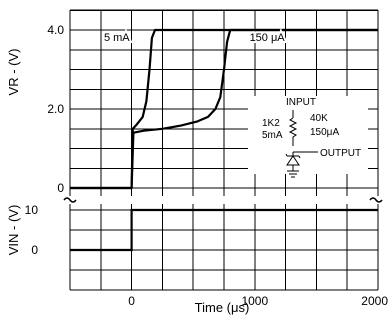 The image size is (390, 320). What do you see at coordinates (293, 174) in the screenshot?
I see `ground-symbol` at bounding box center [293, 174].